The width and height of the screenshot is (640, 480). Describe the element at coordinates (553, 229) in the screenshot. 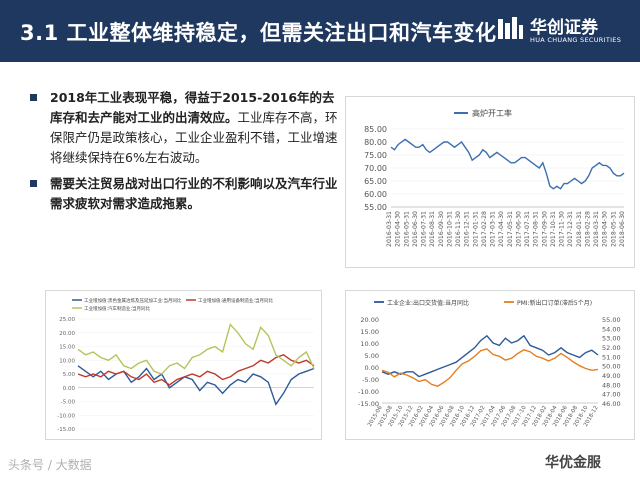

I see `x-tick-label: 2017-10-31` at that location.